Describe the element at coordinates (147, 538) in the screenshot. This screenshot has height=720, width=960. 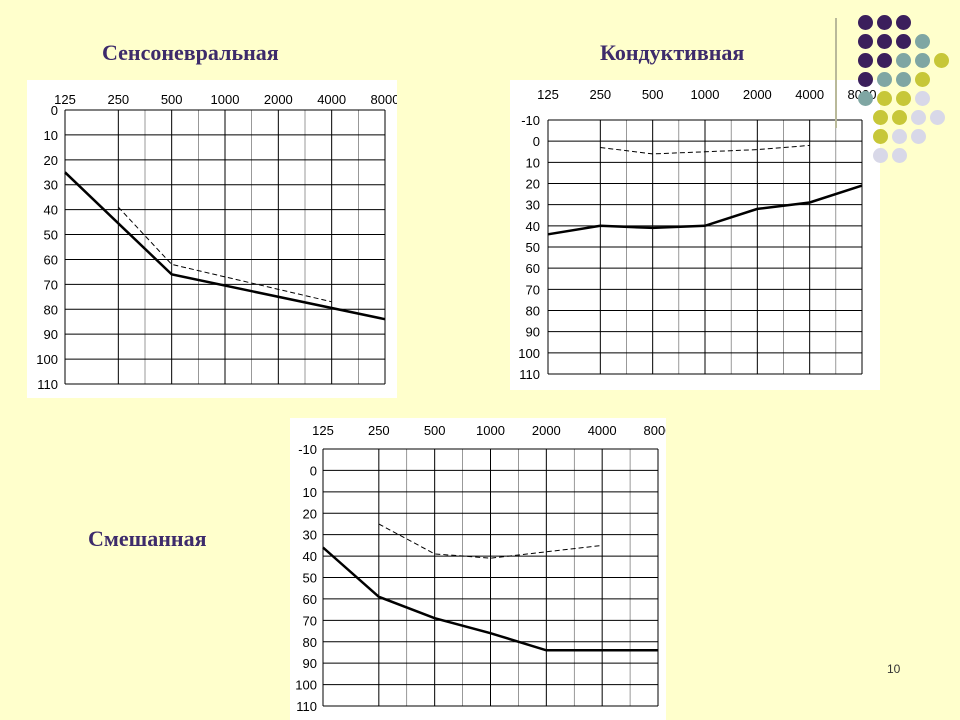
I see `chart-title: Смешанная` at that location.